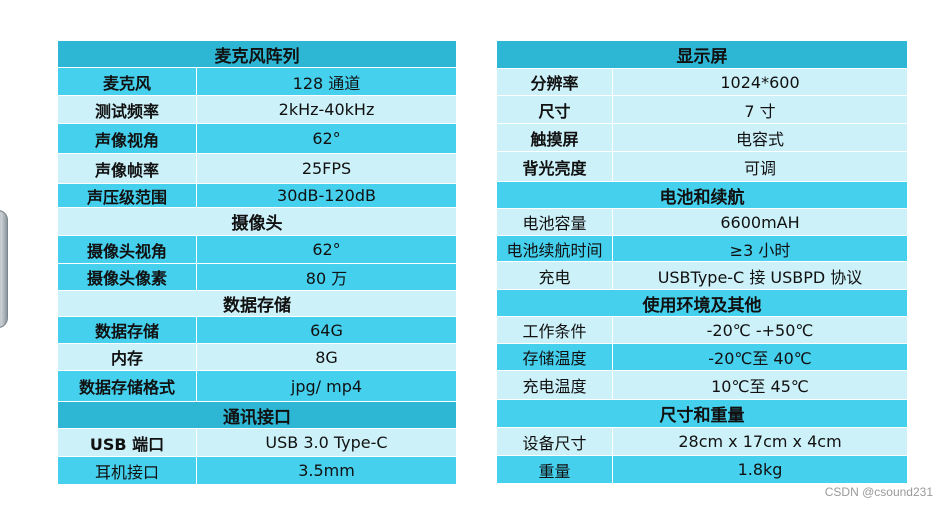 This screenshot has height=508, width=949. What do you see at coordinates (555, 82) in the screenshot?
I see `row-label: 分辨率` at bounding box center [555, 82].